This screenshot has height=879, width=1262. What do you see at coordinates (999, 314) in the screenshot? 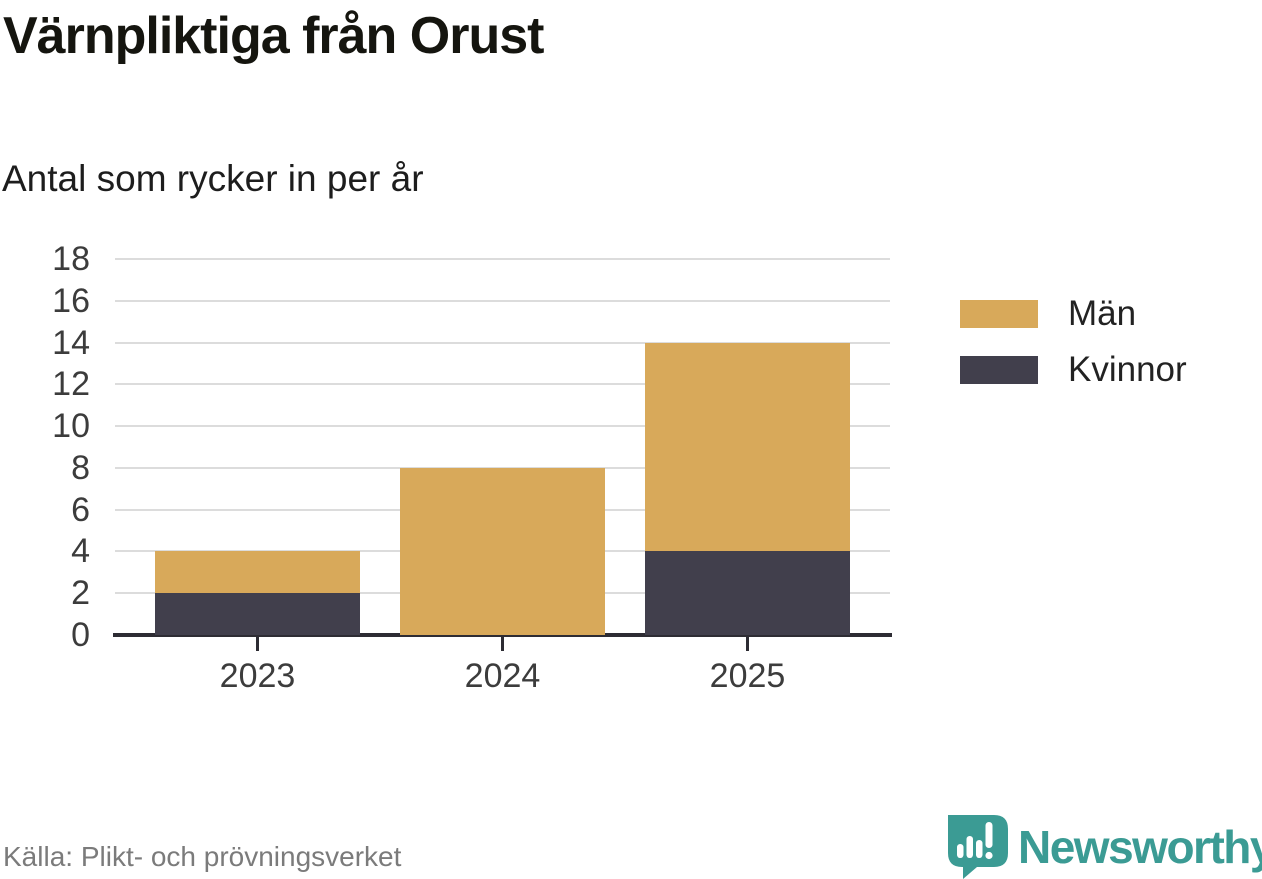
I see `legend-swatch-män` at bounding box center [999, 314].